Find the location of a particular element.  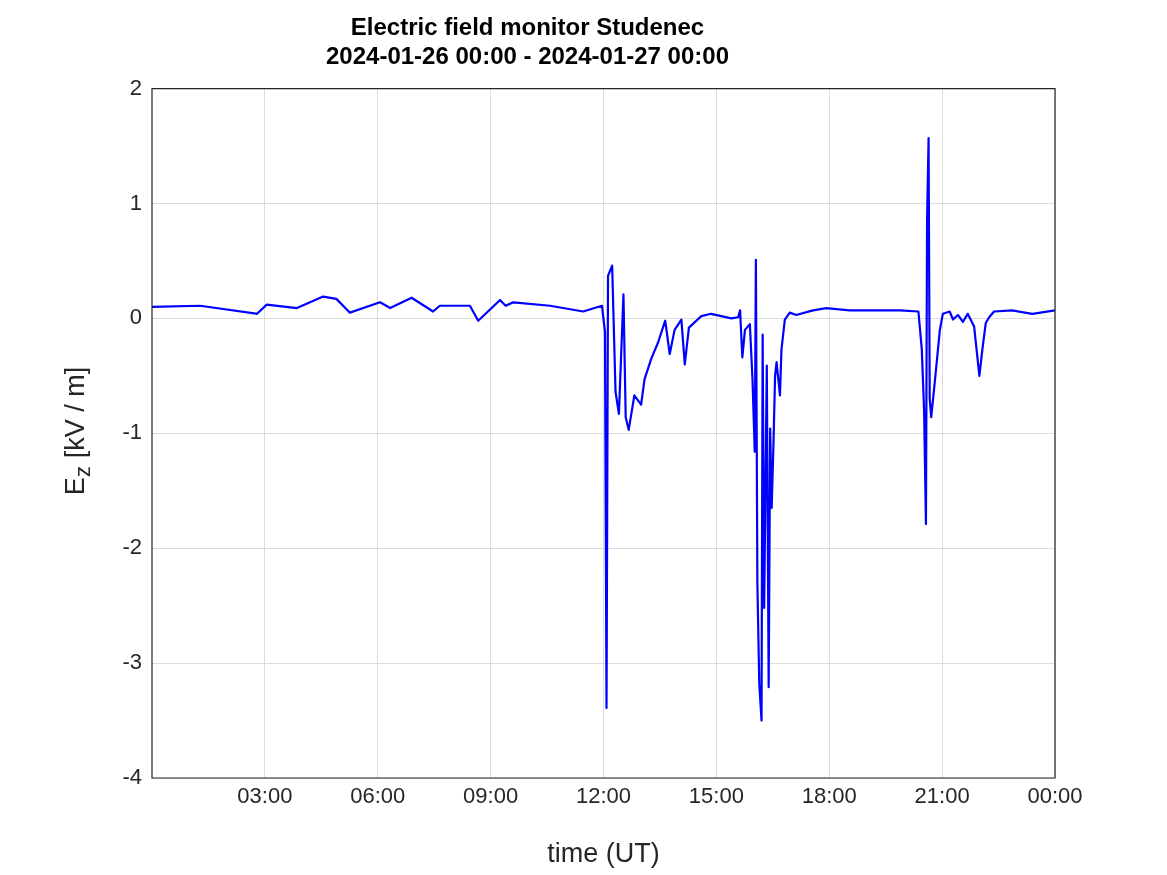

y-tick-label: -1 is located at coordinates (132, 432).